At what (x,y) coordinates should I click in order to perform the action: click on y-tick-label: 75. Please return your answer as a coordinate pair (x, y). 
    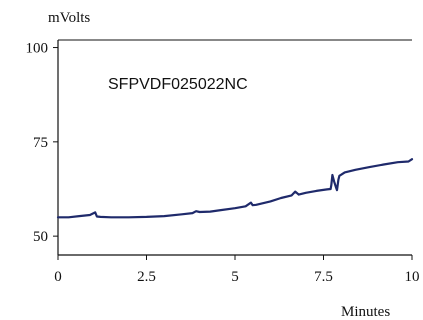
    Looking at the image, I should click on (40, 143).